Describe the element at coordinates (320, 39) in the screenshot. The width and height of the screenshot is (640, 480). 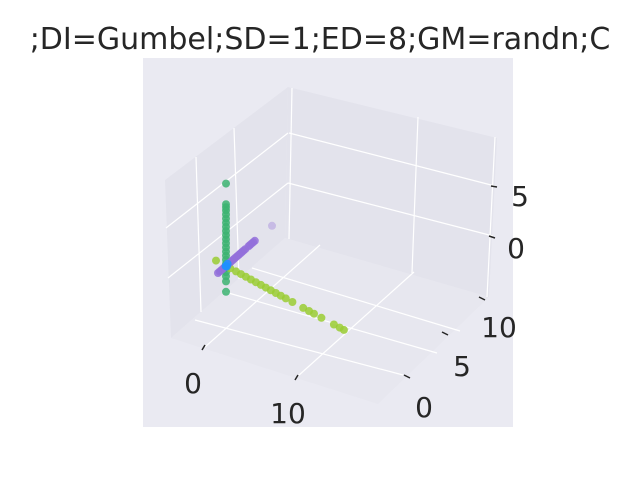
I see `chart-title: ;DI=Gumbel;SD=1;ED=8;GM=randn;C` at that location.